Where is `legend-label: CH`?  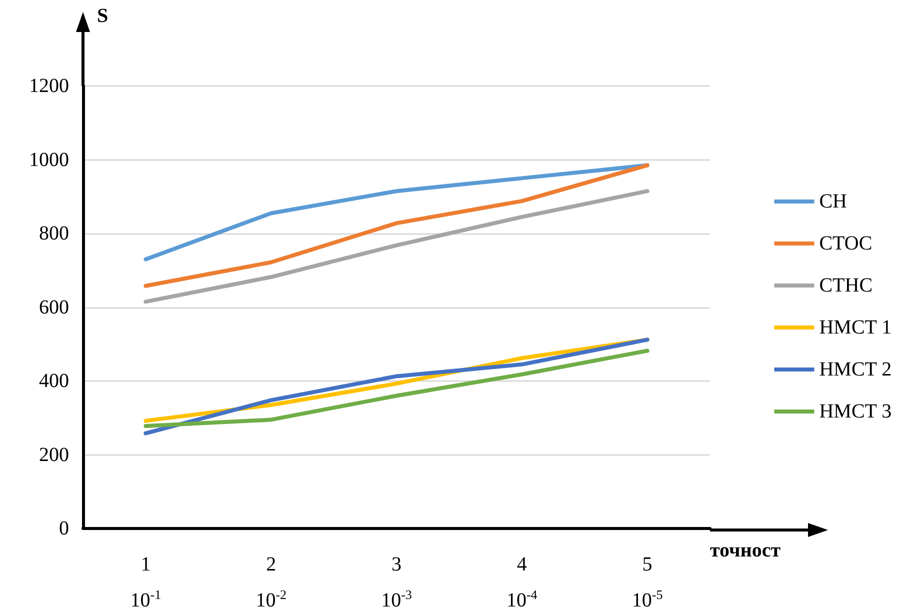 legend-label: CH is located at coordinates (833, 201).